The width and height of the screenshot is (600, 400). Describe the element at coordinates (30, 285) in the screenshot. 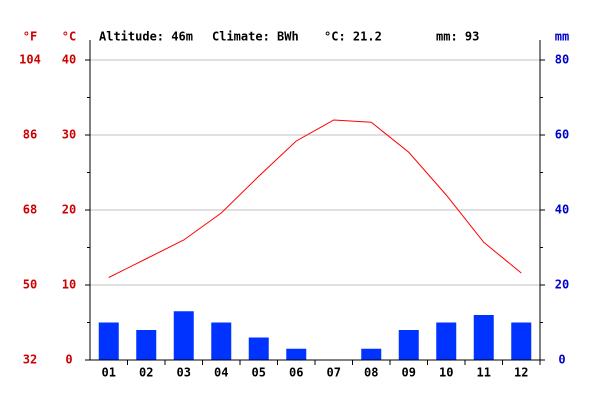

I see `yf-tick-label: 50` at that location.